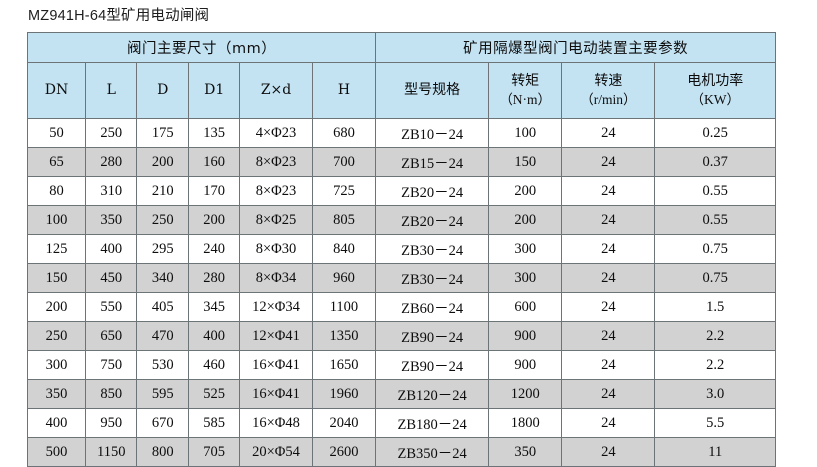 The image size is (817, 467). What do you see at coordinates (56, 162) in the screenshot?
I see `cell-dn: 65` at bounding box center [56, 162].